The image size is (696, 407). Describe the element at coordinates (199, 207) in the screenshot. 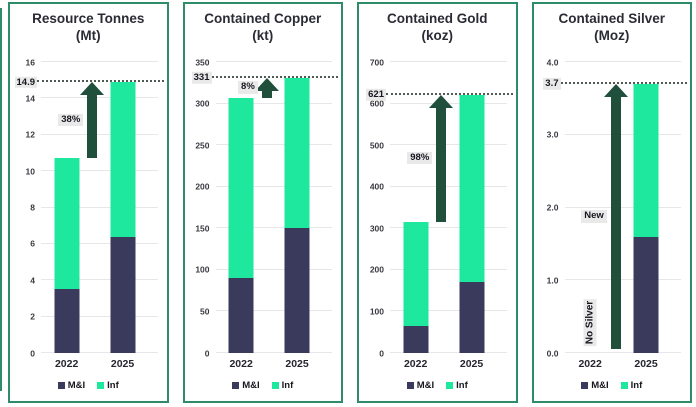

I see `y-axis: 0 50 100 150 200 250 300 350 331` at that location.